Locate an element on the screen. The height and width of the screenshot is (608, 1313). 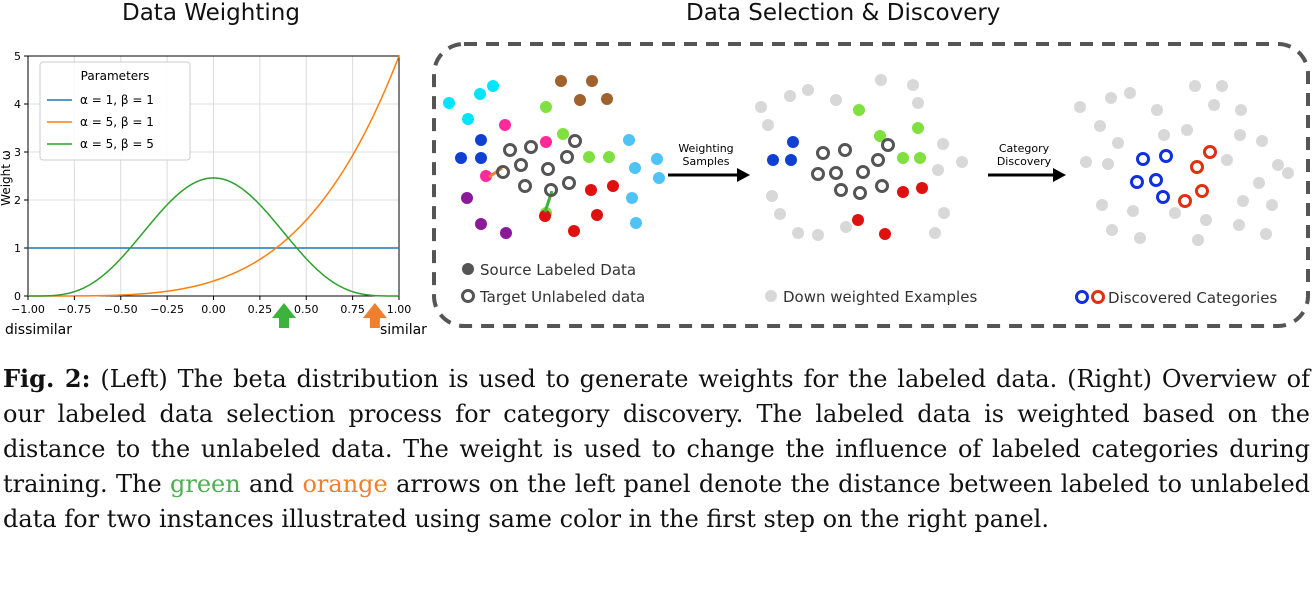
discovery-label-line2: Discovery is located at coordinates (1024, 161).